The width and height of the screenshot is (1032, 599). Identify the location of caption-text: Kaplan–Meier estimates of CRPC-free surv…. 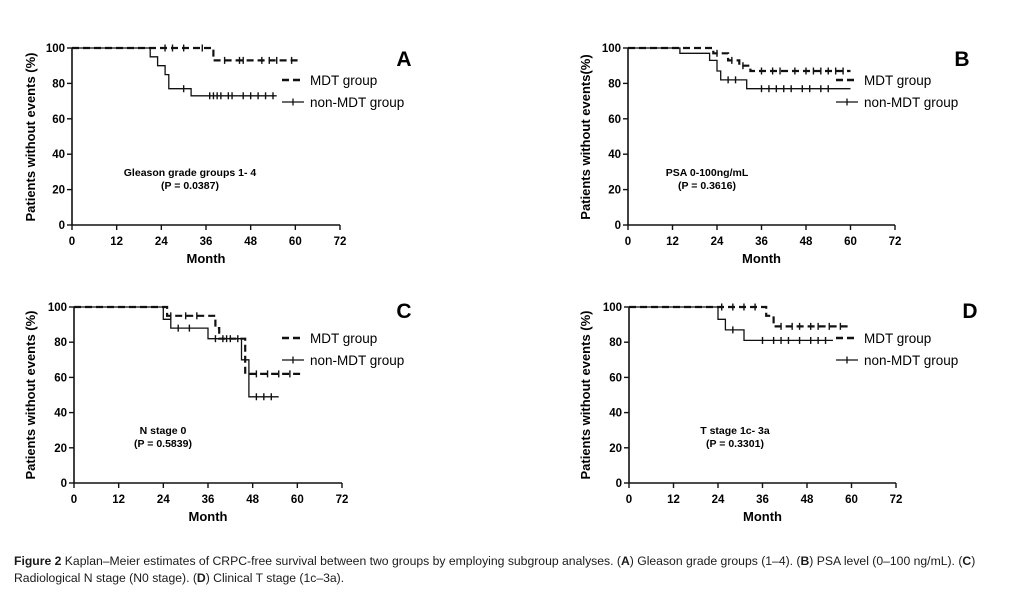
(494, 569).